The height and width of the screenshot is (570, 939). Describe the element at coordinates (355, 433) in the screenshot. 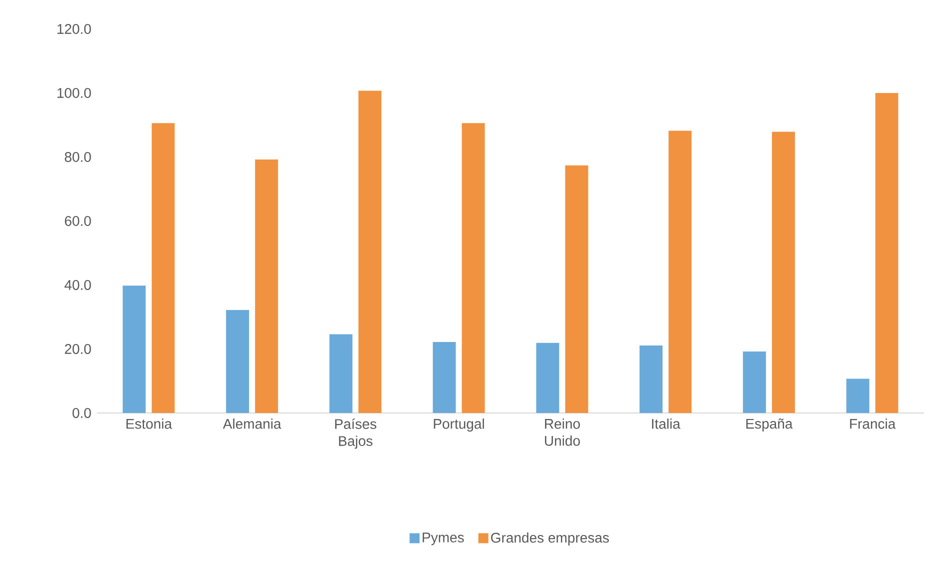

I see `x-tick-label: Países Bajos` at that location.